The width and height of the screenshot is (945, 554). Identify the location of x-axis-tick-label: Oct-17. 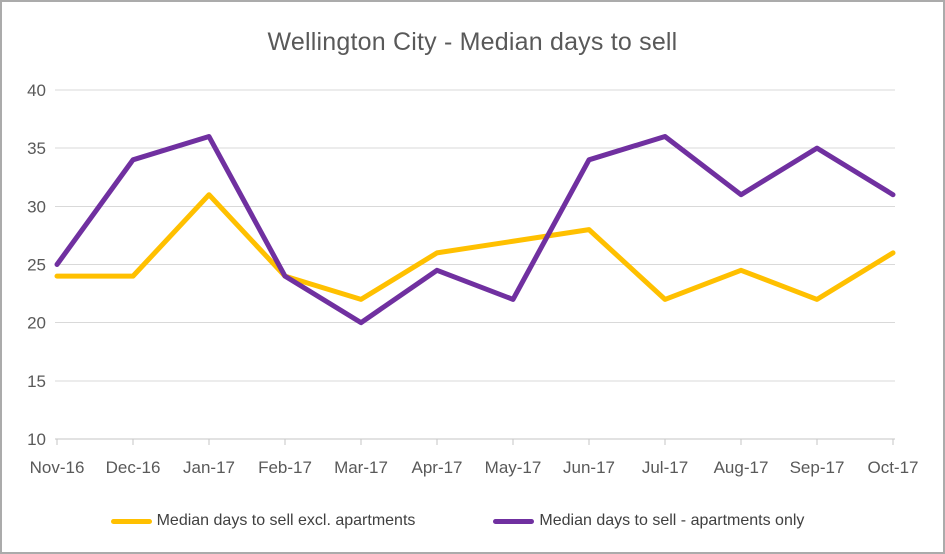
(892, 467).